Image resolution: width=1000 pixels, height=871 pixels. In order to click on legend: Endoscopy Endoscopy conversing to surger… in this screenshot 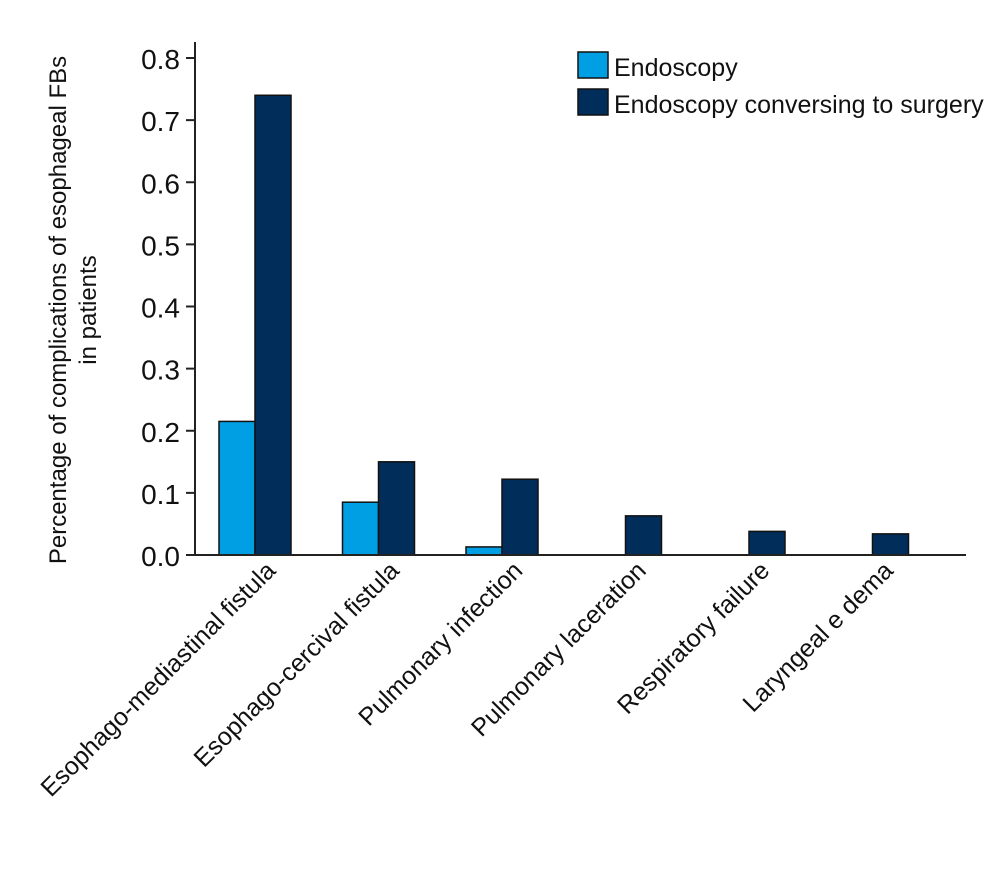, I will do `click(780, 85)`.